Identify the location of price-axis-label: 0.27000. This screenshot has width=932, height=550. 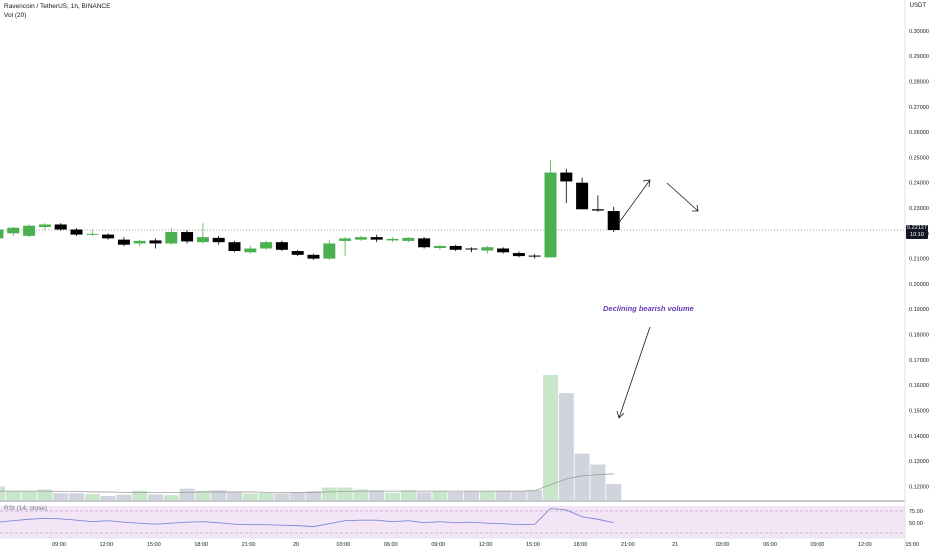
(919, 108).